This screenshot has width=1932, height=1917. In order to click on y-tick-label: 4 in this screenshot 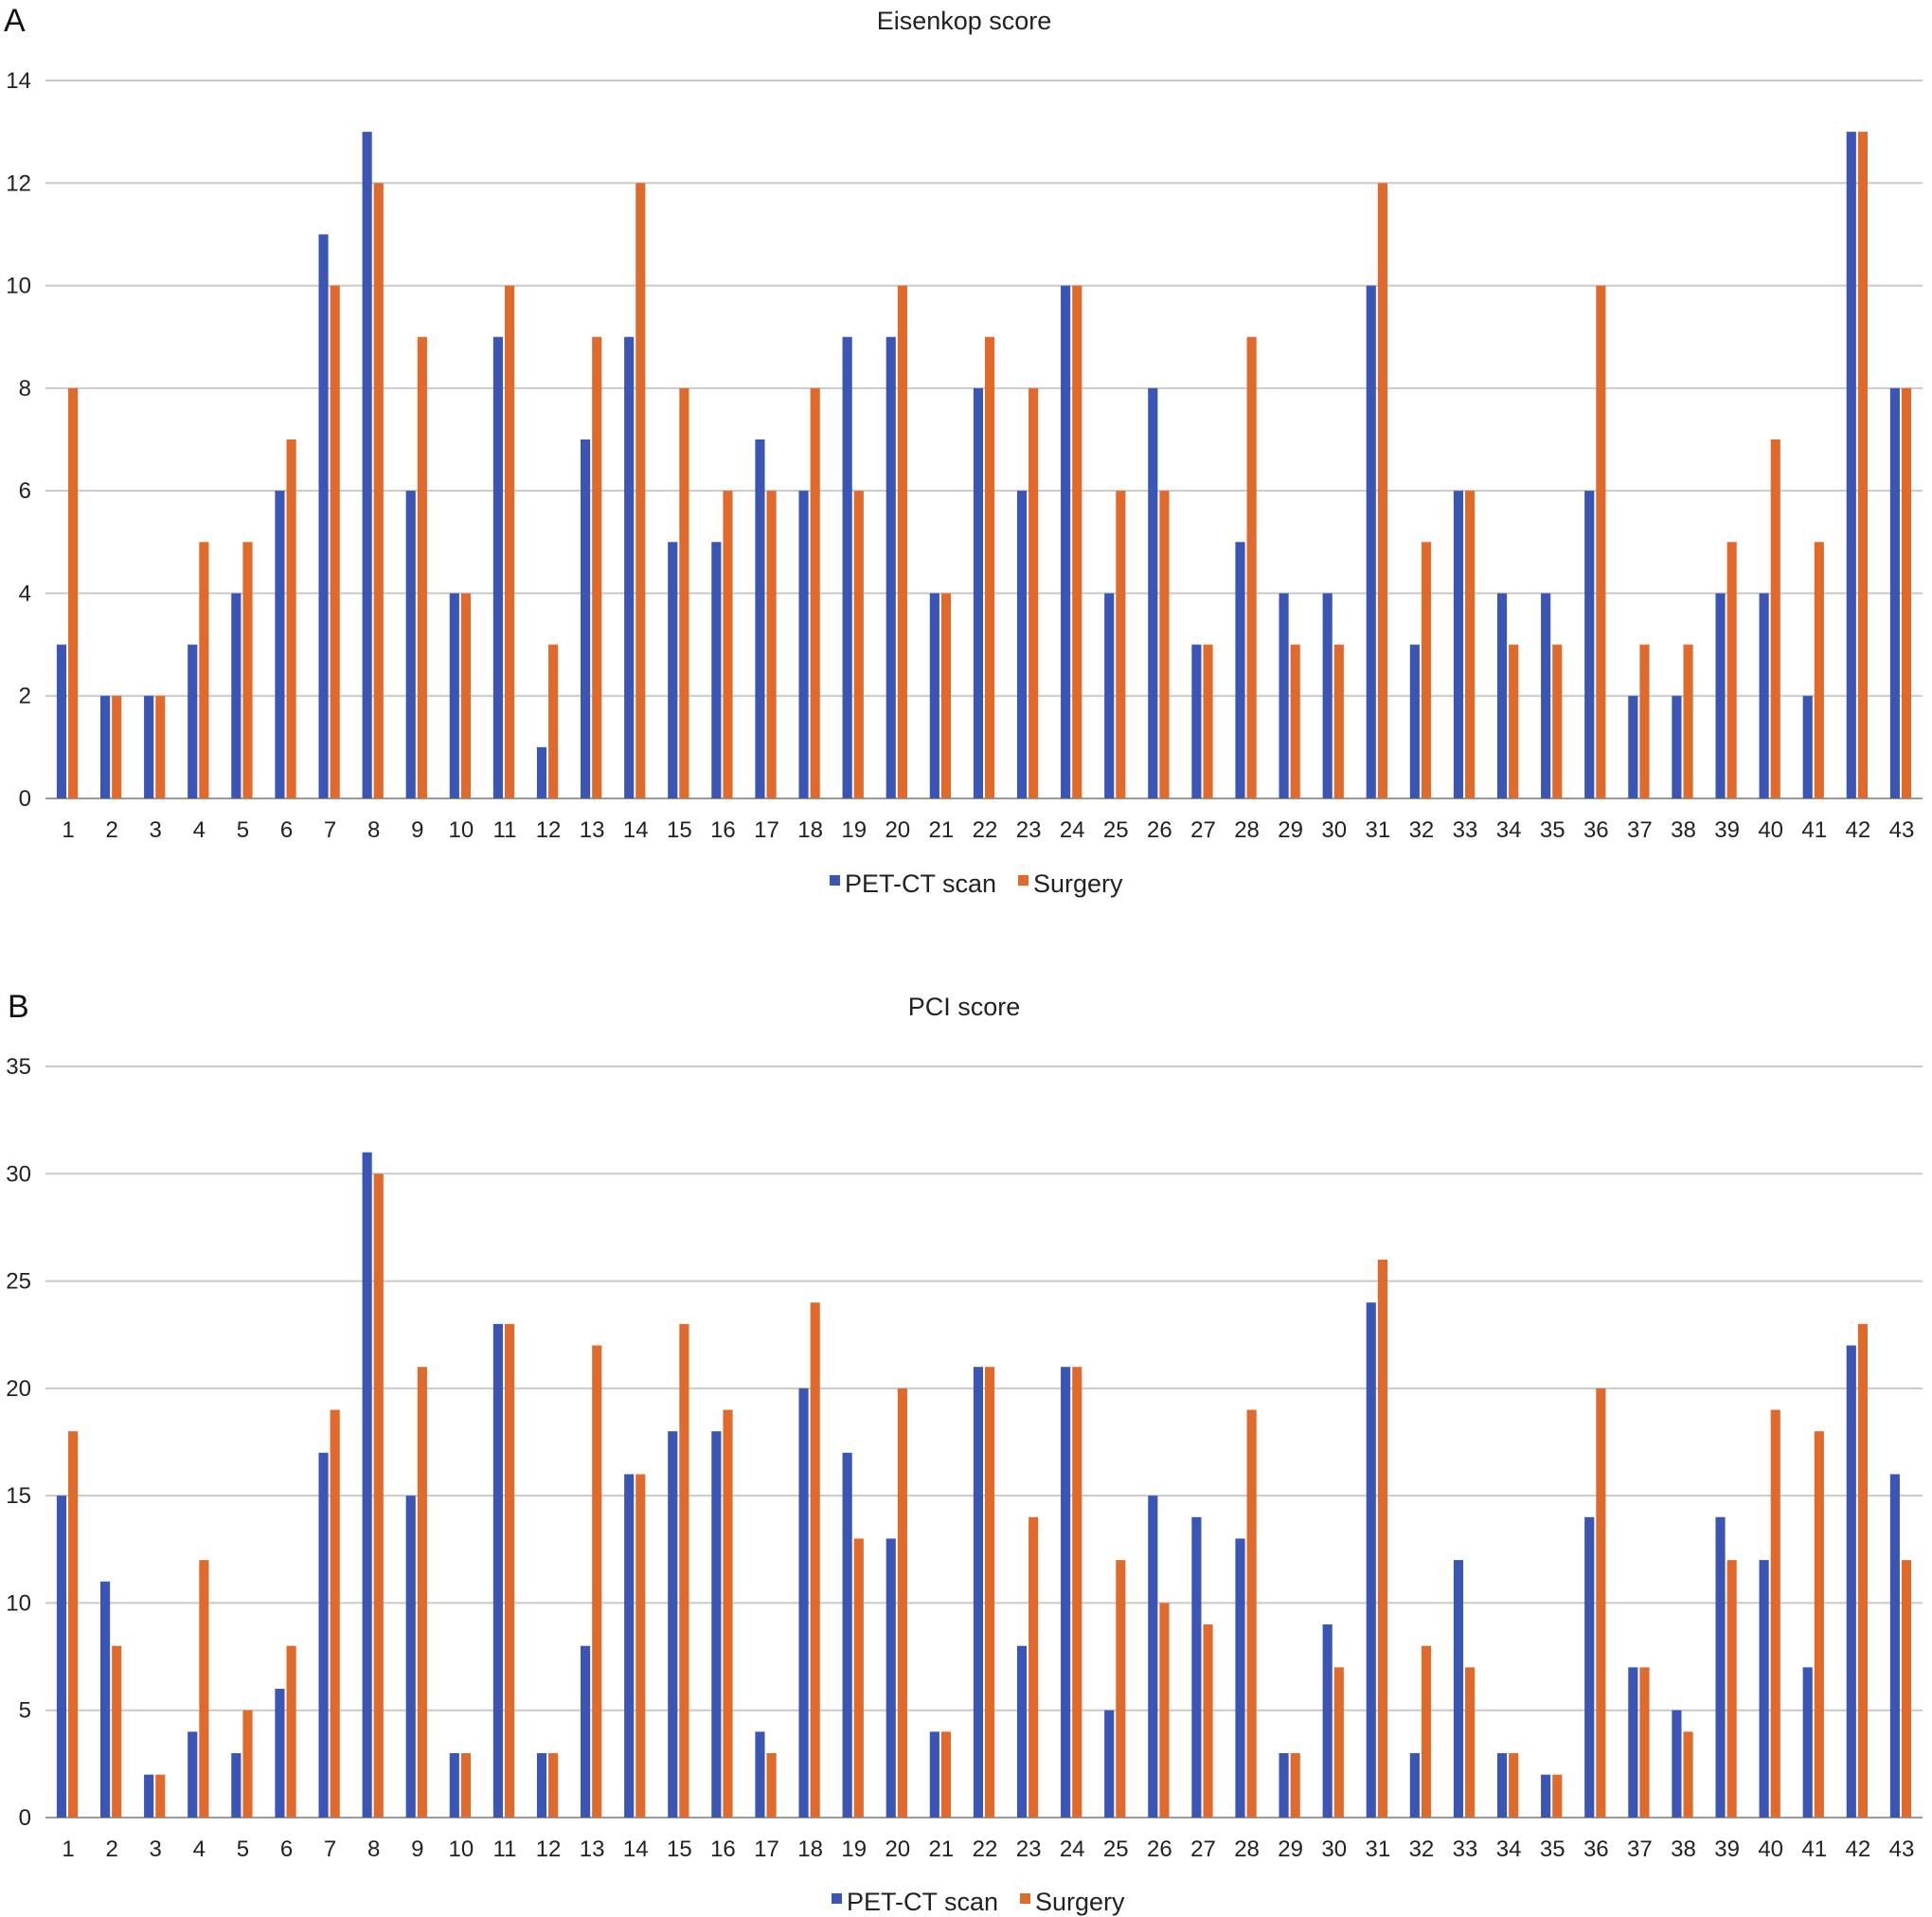, I will do `click(25, 594)`.